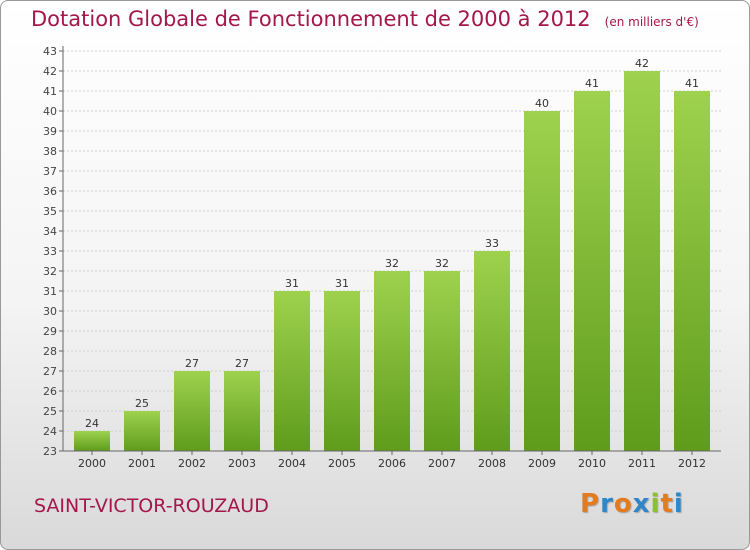 This screenshot has height=550, width=750. Describe the element at coordinates (50, 391) in the screenshot. I see `y-tick-label: 26` at that location.